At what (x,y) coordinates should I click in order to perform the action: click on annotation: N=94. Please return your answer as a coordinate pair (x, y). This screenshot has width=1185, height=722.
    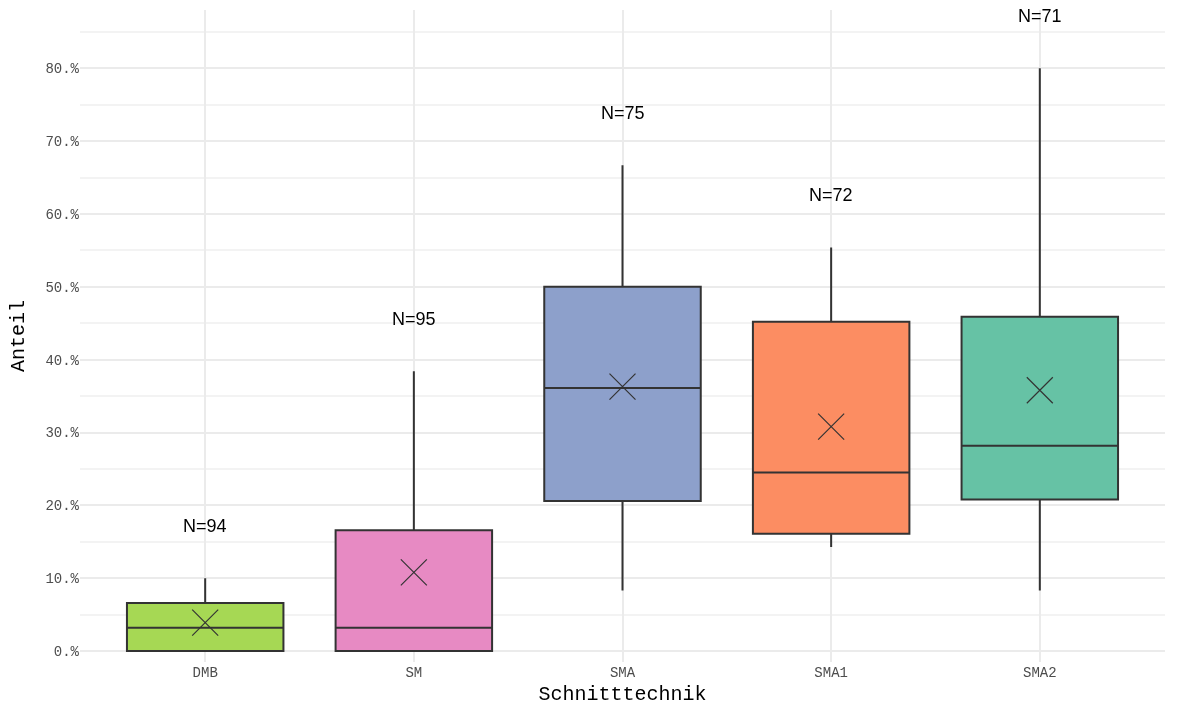
    Looking at the image, I should click on (205, 526).